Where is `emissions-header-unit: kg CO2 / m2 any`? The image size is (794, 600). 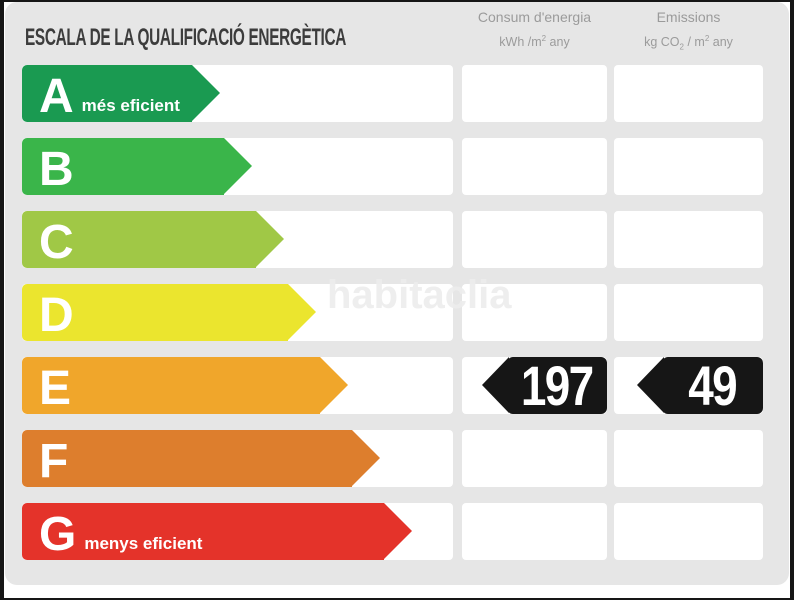 emissions-header-unit: kg CO2 / m2 any is located at coordinates (688, 43).